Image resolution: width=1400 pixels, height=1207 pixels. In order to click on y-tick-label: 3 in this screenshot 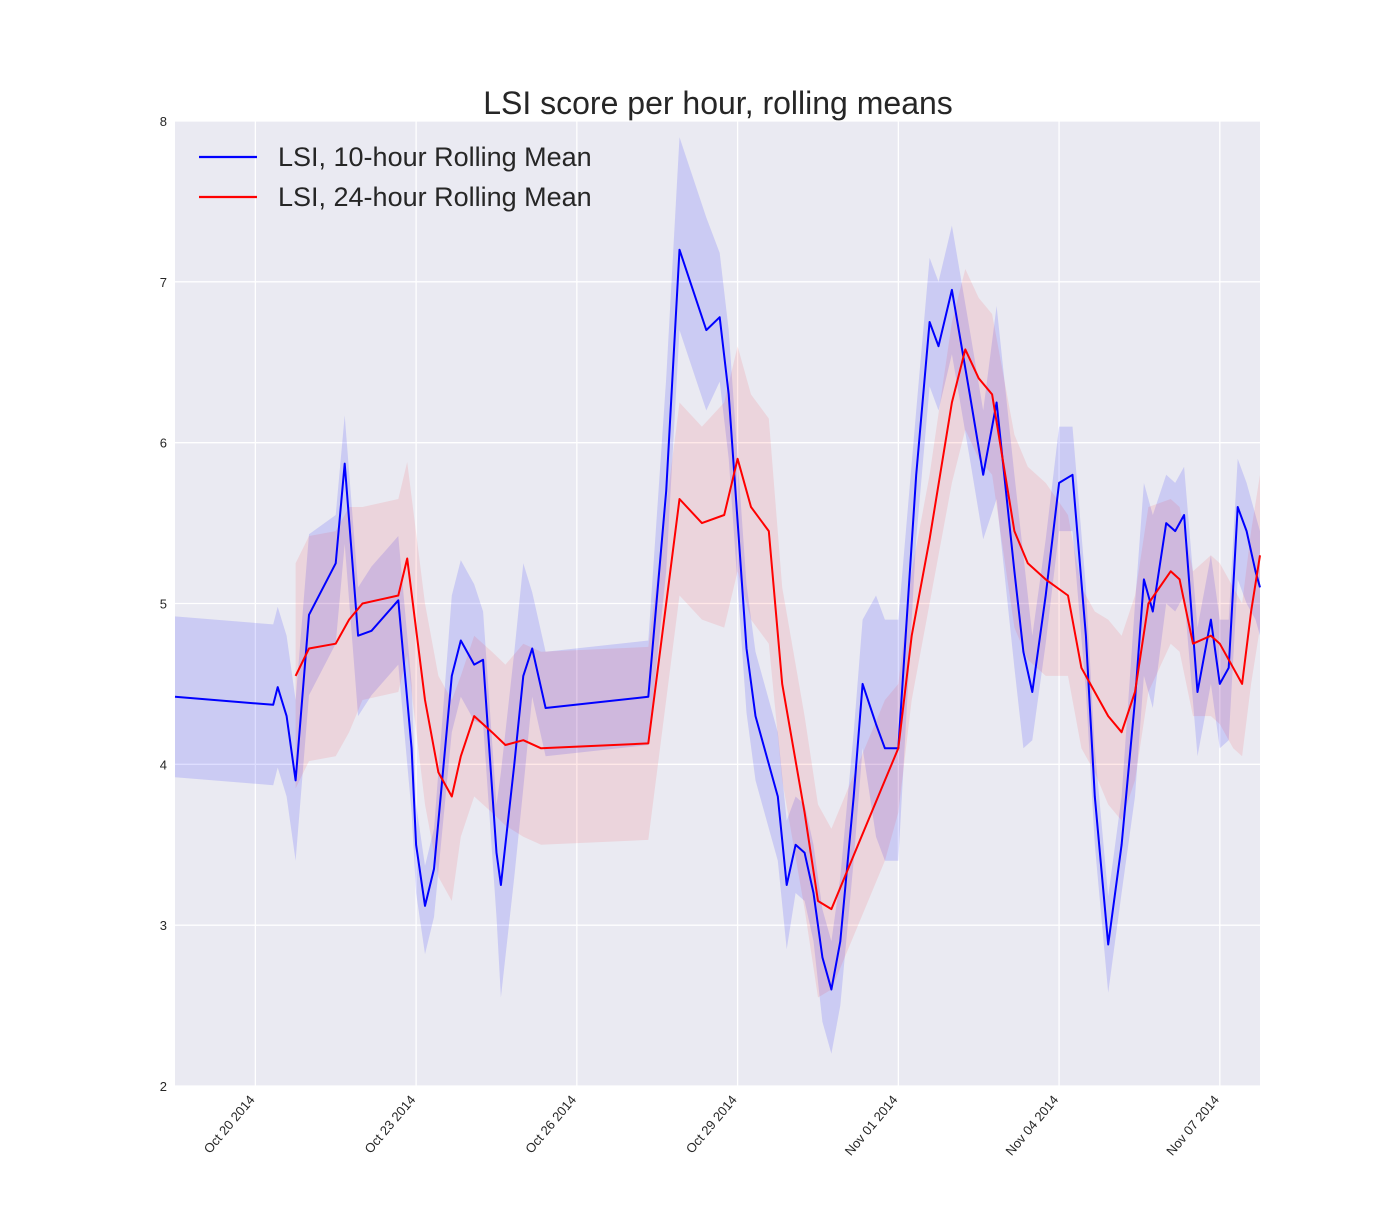, I will do `click(163, 925)`.